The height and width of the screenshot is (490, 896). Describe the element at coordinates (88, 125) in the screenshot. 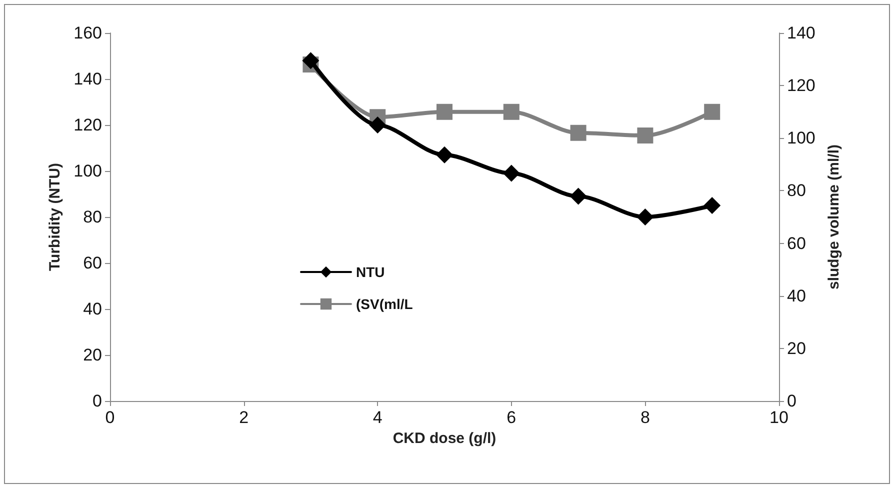

I see `y-tick-label: 120` at that location.